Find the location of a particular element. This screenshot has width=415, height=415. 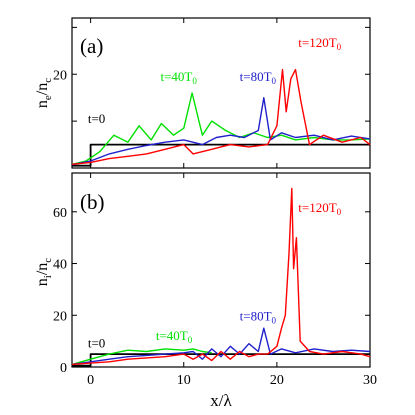

panel-b-ylabel-sub2: c is located at coordinates (48, 260).